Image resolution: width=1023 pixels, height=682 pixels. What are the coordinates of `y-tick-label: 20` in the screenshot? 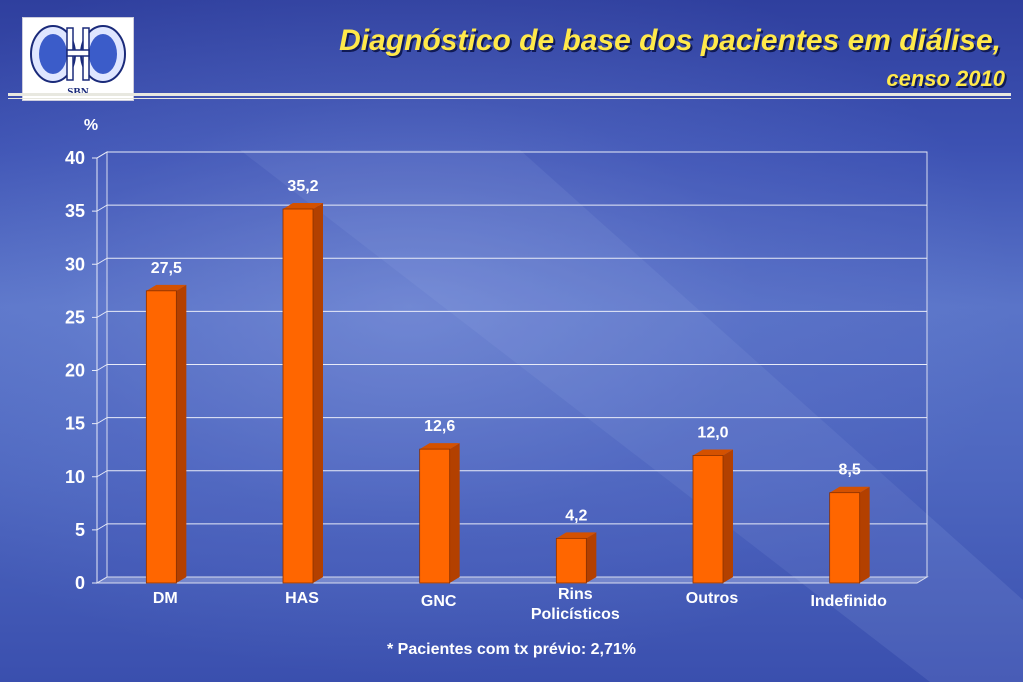 It's located at (75, 371).